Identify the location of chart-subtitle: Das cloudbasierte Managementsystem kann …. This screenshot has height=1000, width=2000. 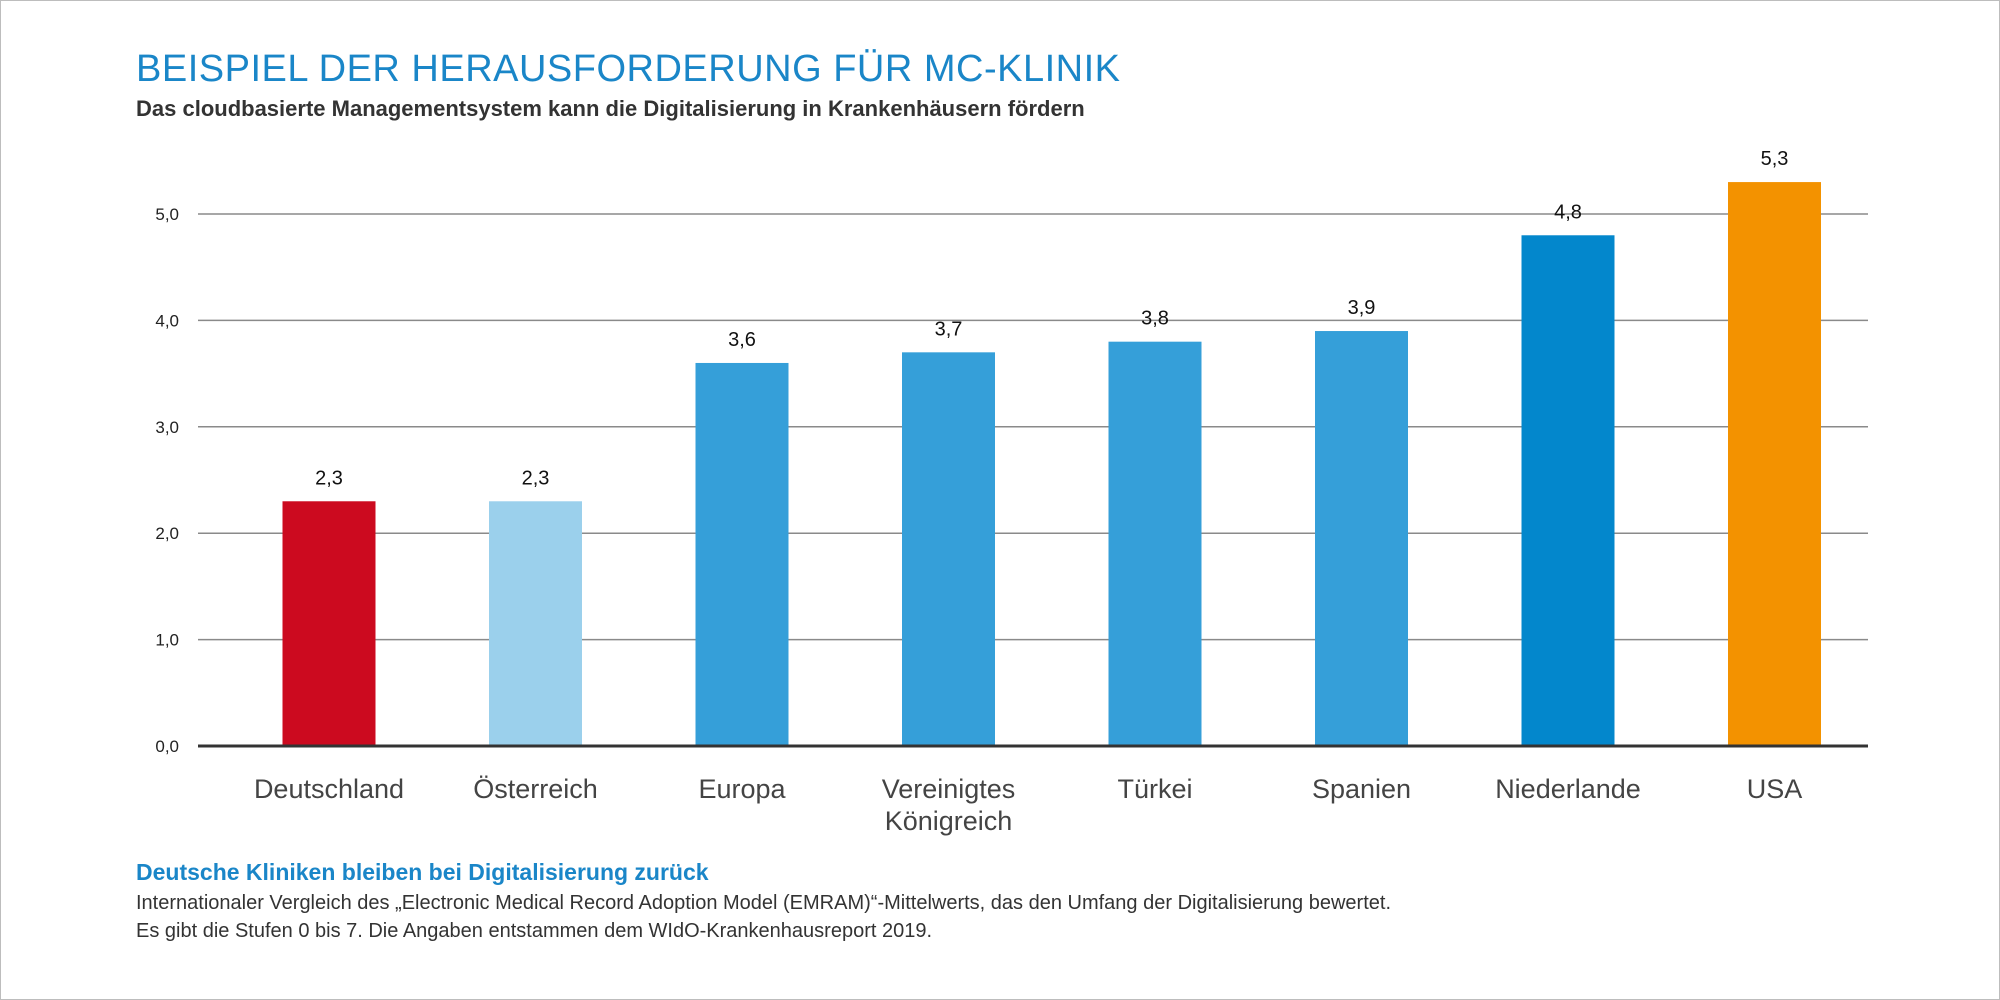
(610, 108).